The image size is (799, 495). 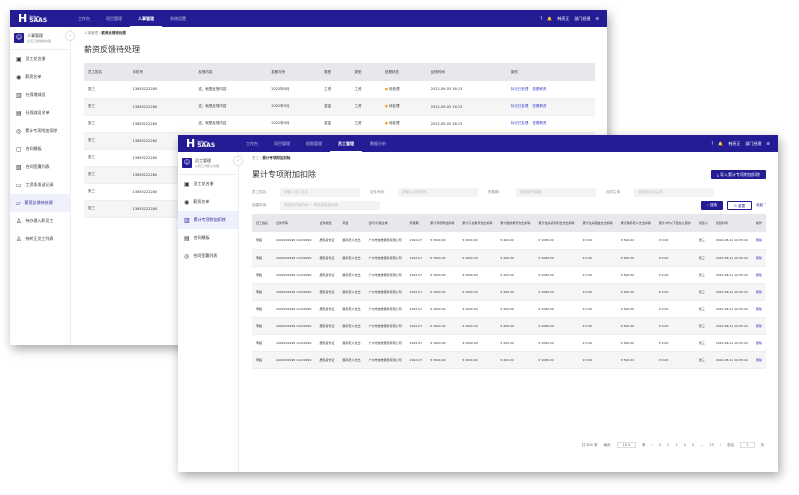 What do you see at coordinates (330, 205) in the screenshot?
I see `created-date-range: 请选择开始时间 ~ 请选择结束时间` at bounding box center [330, 205].